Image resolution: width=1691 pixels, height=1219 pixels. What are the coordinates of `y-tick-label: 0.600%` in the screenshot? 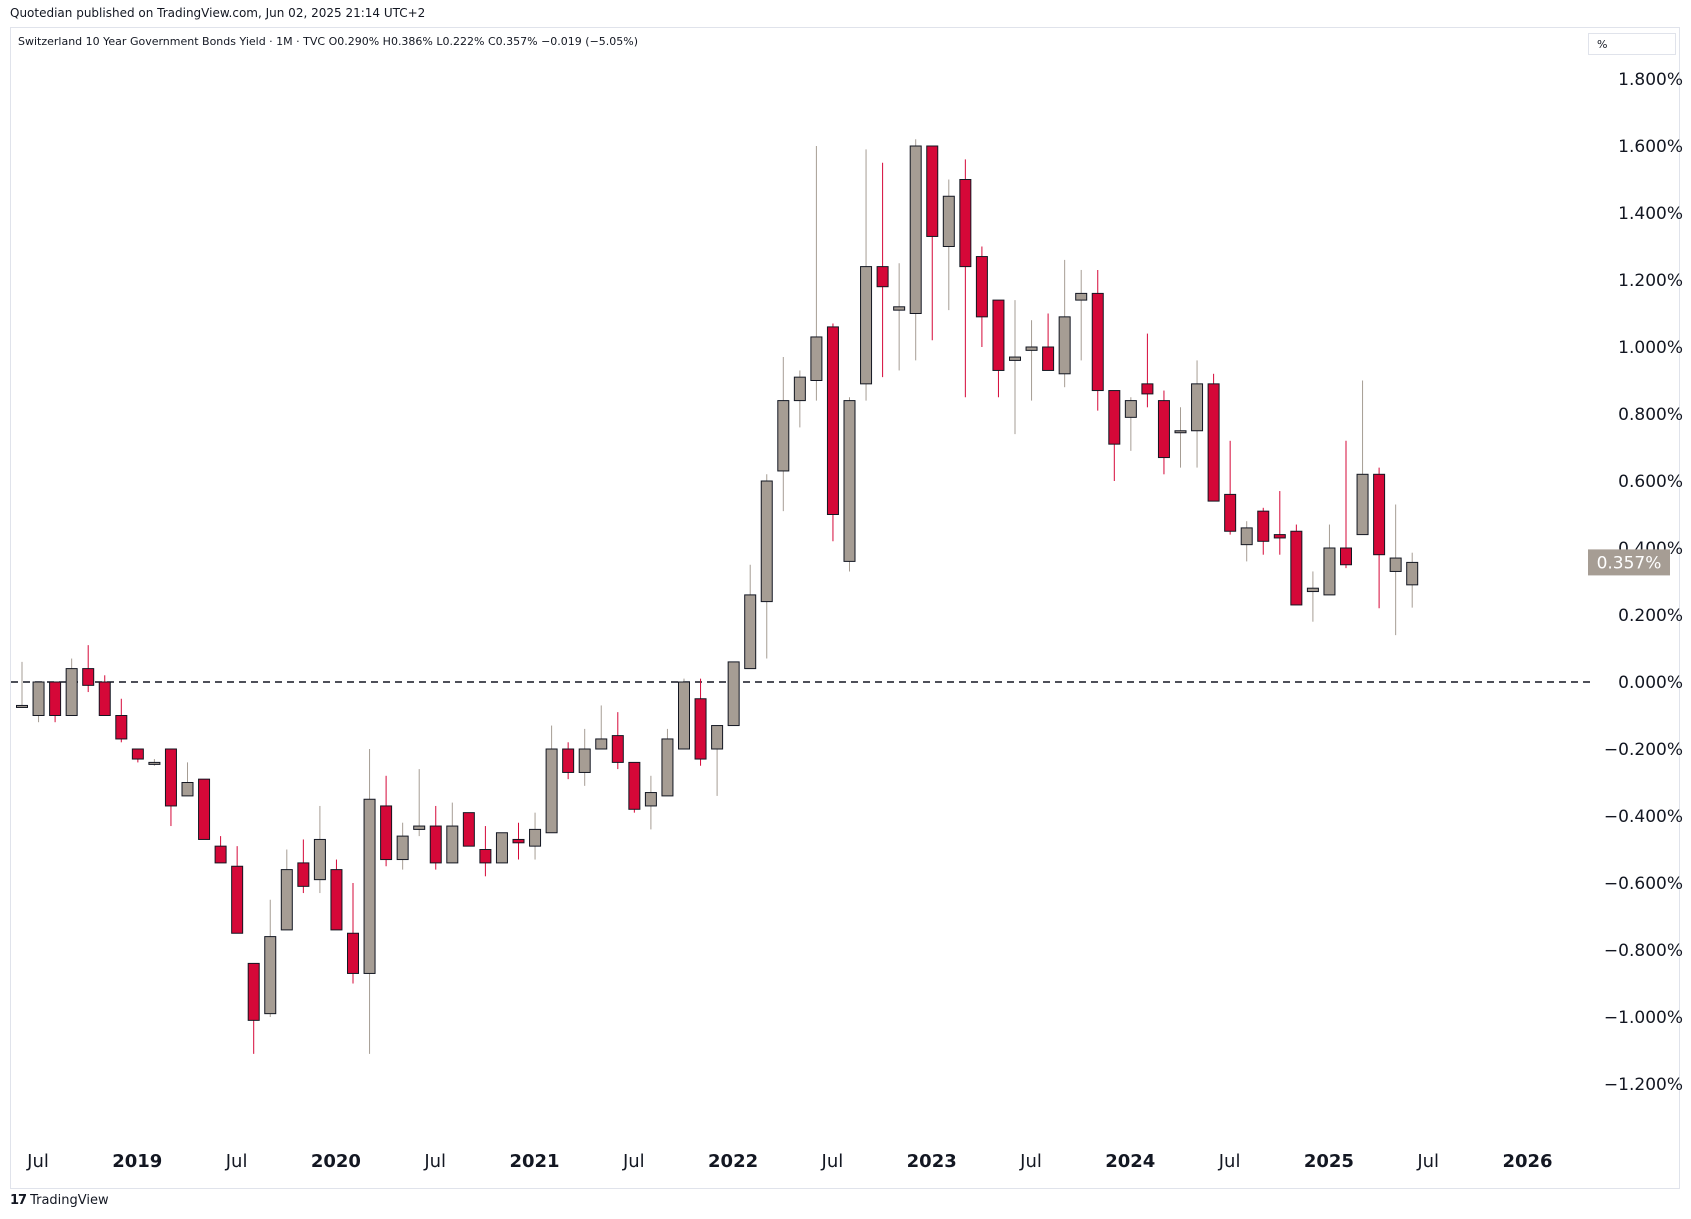 It's located at (1650, 482).